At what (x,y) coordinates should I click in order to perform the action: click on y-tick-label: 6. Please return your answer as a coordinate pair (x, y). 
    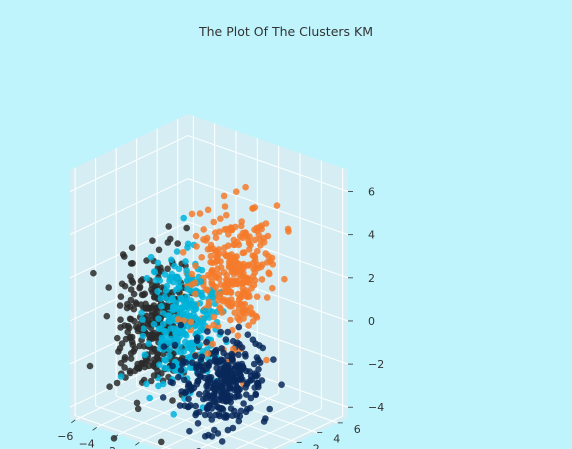
    Looking at the image, I should click on (357, 429).